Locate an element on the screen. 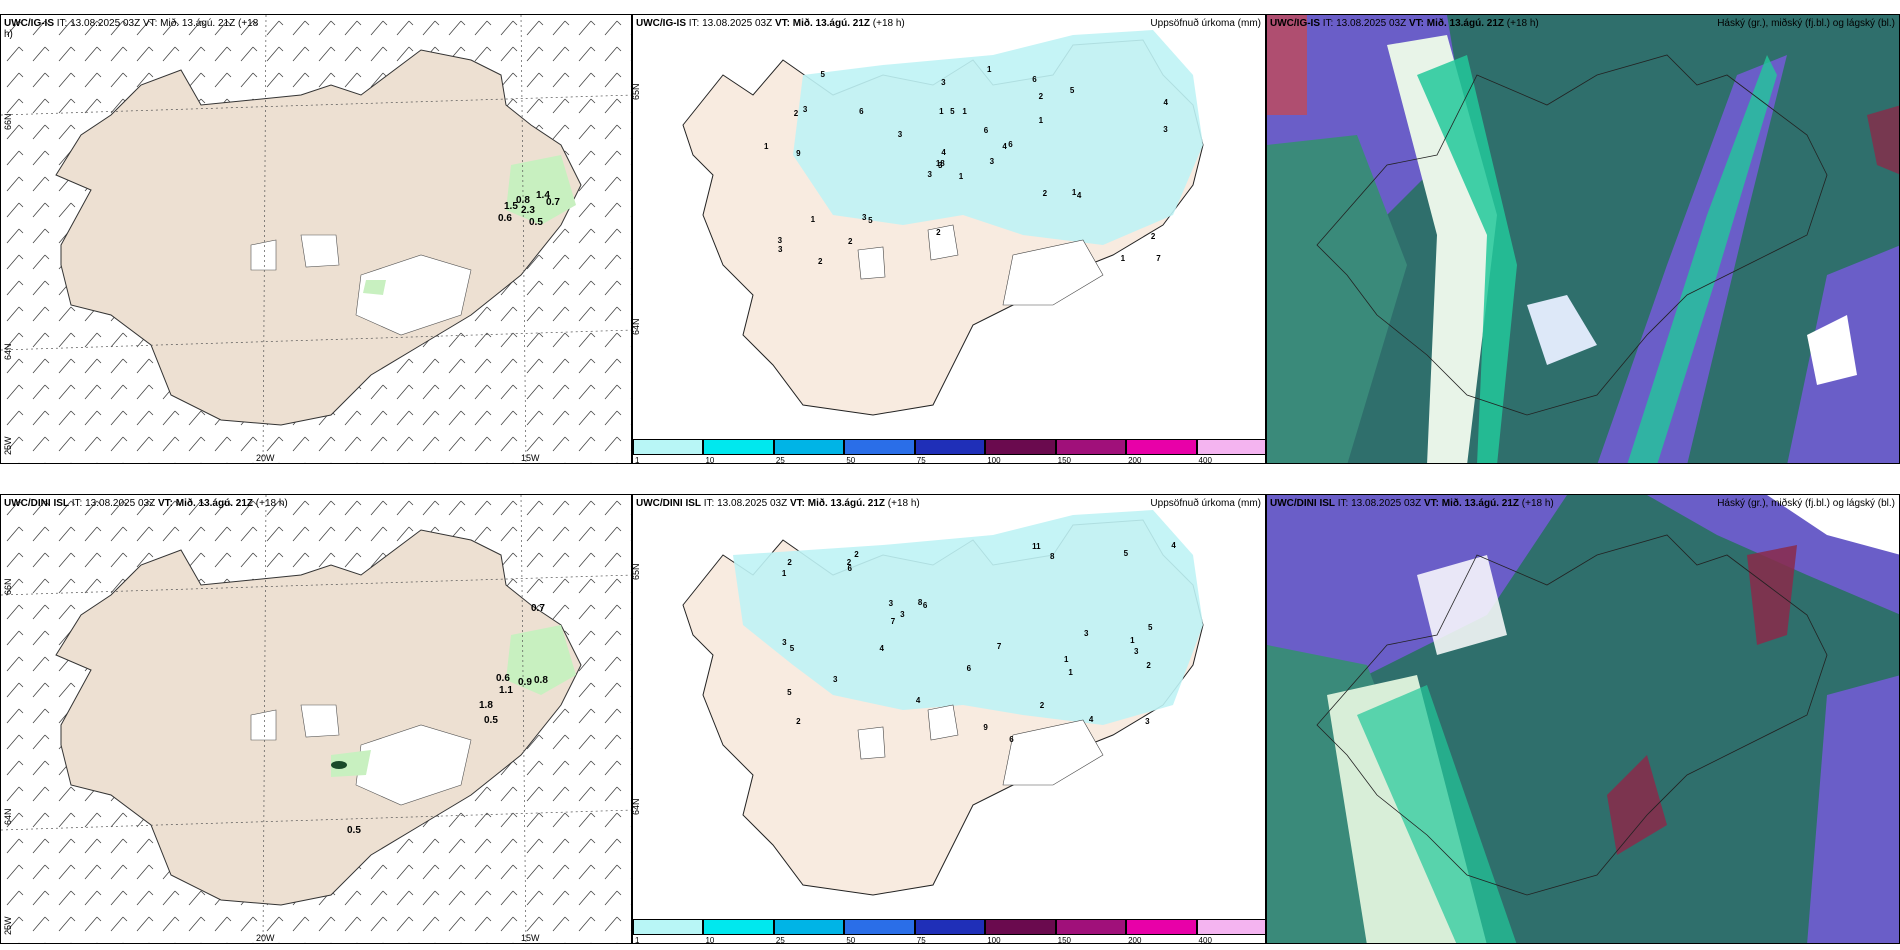 This screenshot has height=950, width=1900. precip-value: 9 is located at coordinates (798, 153).